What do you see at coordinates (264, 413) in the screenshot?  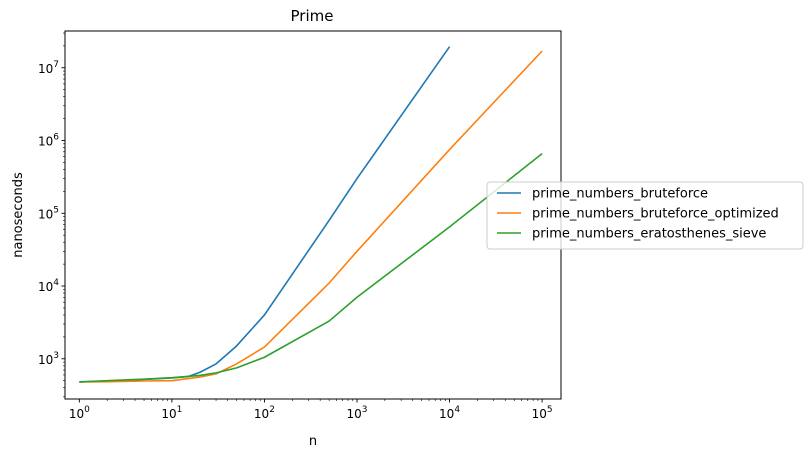 I see `x-tick-label: 10²` at bounding box center [264, 413].